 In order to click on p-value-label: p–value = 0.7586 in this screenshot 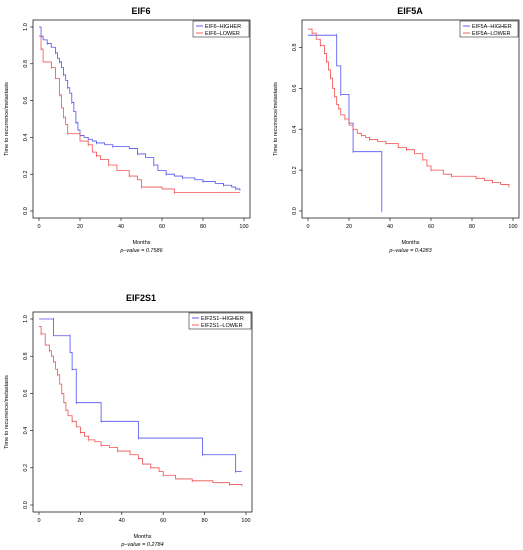, I will do `click(141, 251)`.